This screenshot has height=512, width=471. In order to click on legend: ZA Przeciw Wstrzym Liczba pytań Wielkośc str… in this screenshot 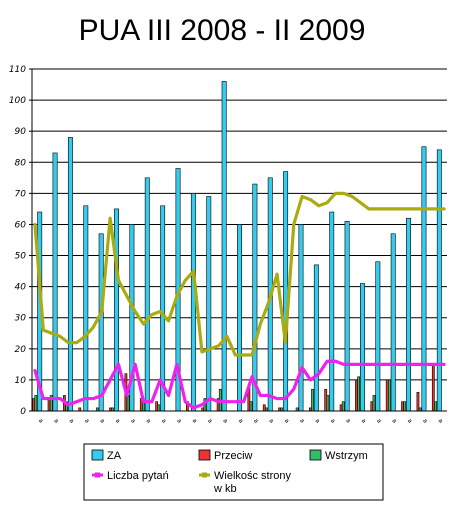, I will do `click(233, 472)`.